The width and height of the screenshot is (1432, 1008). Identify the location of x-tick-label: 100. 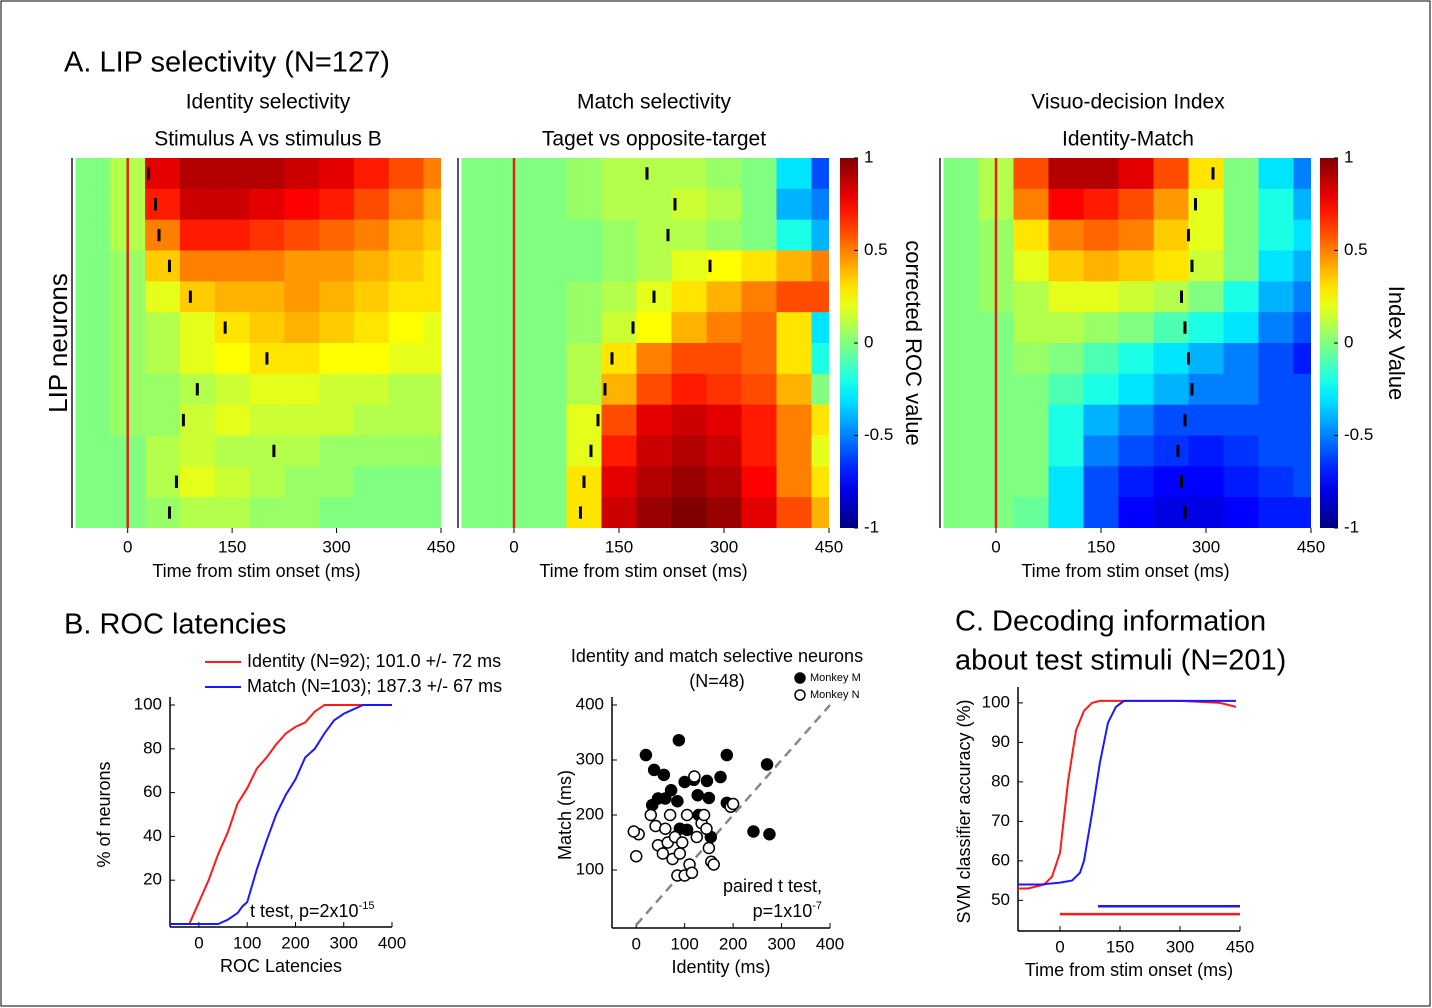
(247, 942).